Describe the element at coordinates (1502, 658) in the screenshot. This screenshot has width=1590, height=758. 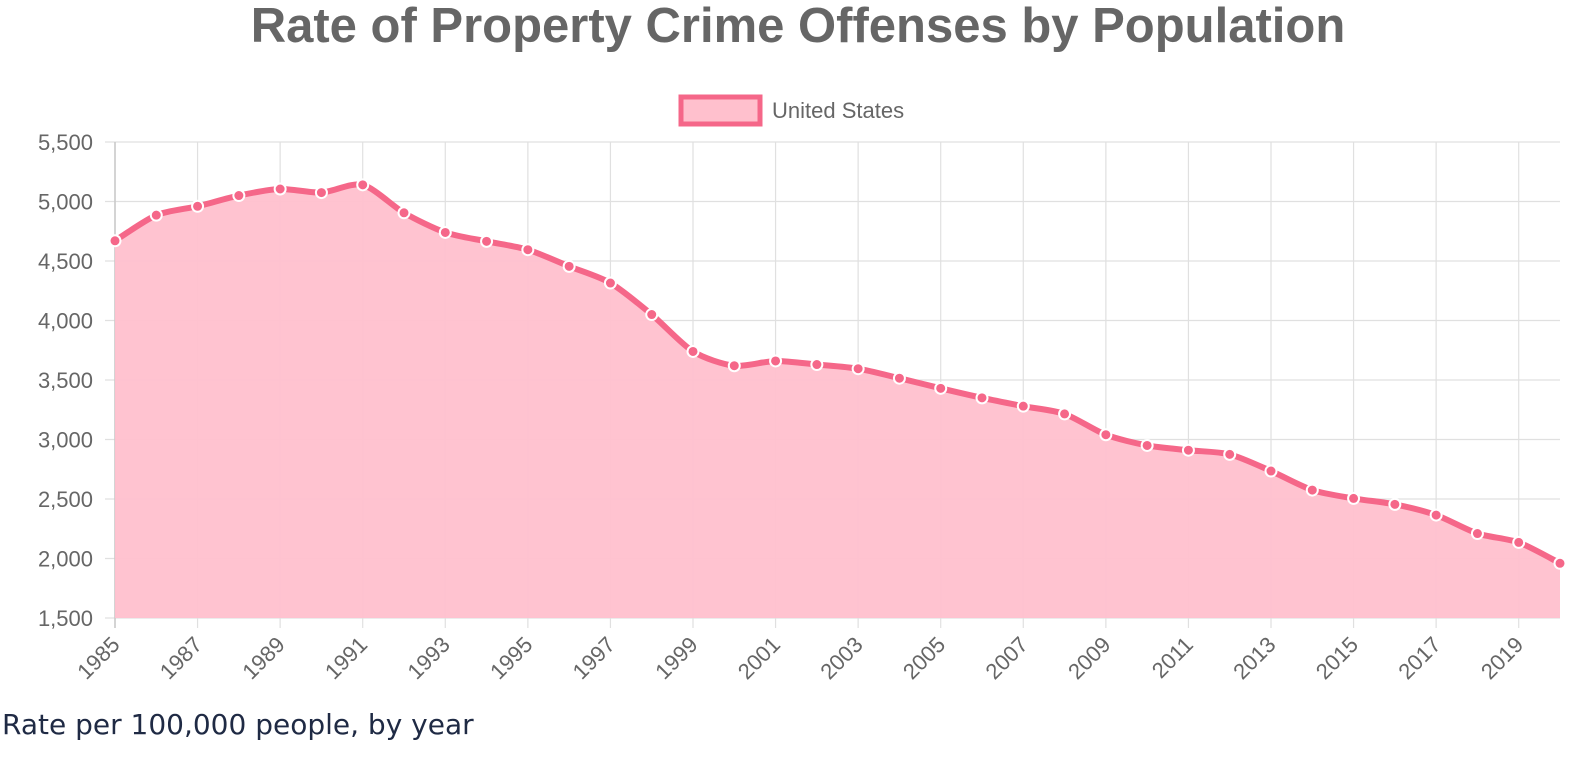
I see `x-tick-label: 2019` at that location.